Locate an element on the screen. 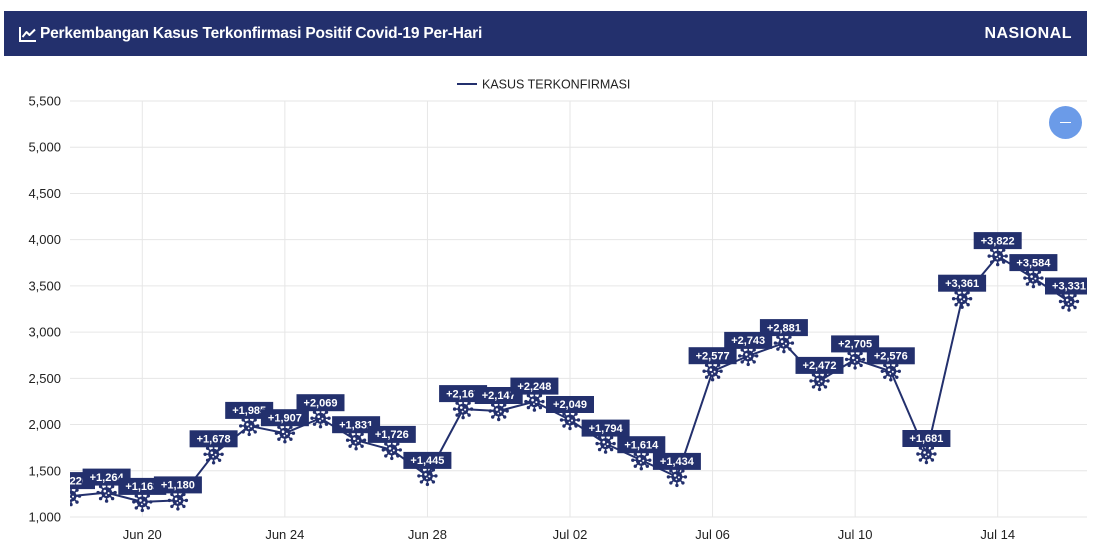 This screenshot has width=1093, height=546. data-label-text: +1,794 is located at coordinates (606, 429).